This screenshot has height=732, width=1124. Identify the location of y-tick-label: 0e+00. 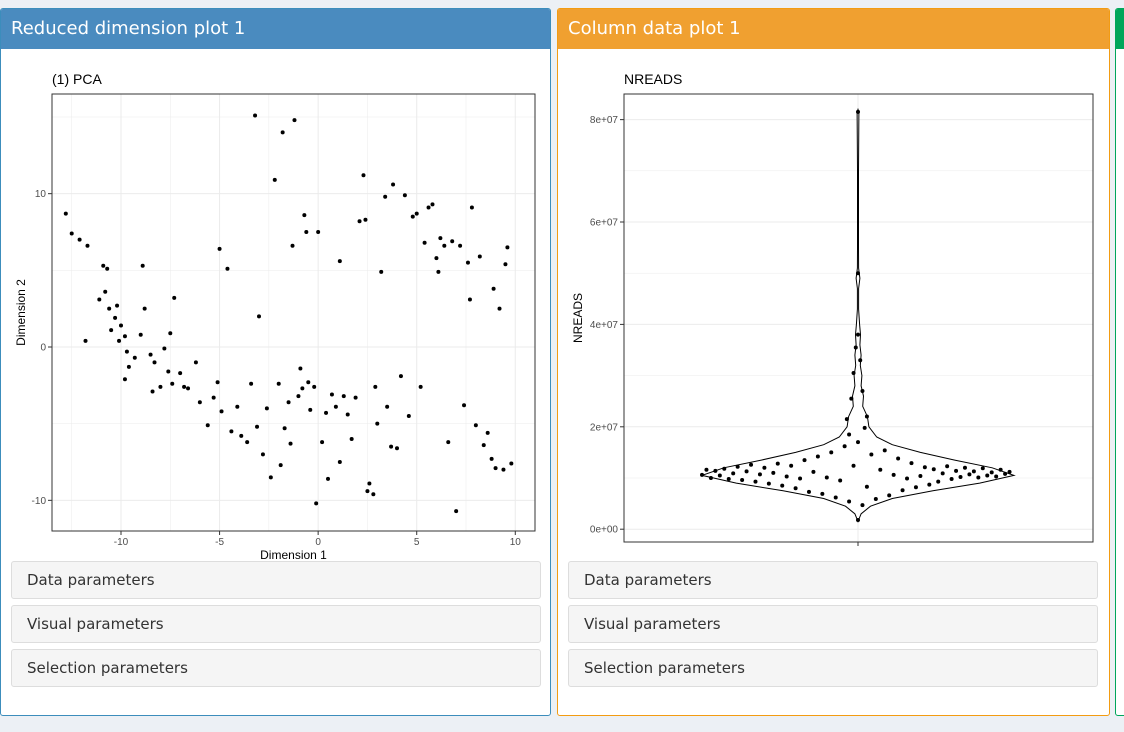
(604, 530).